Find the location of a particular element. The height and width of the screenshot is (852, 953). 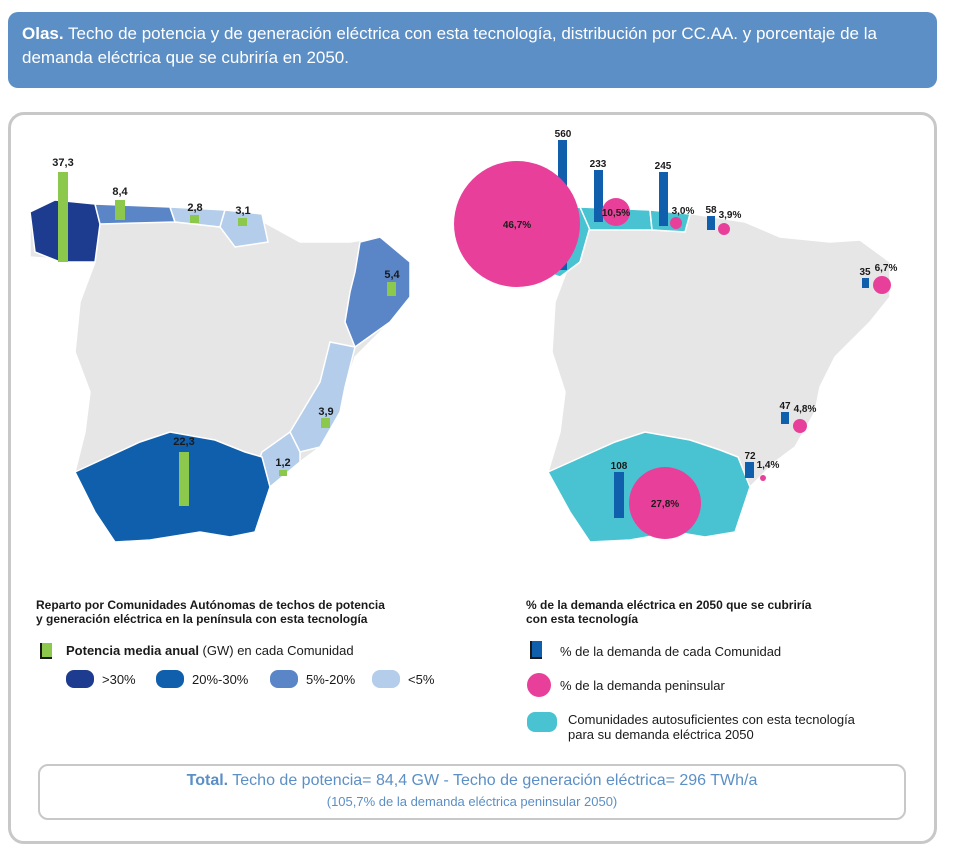

rbar-valencia is located at coordinates (785, 418).